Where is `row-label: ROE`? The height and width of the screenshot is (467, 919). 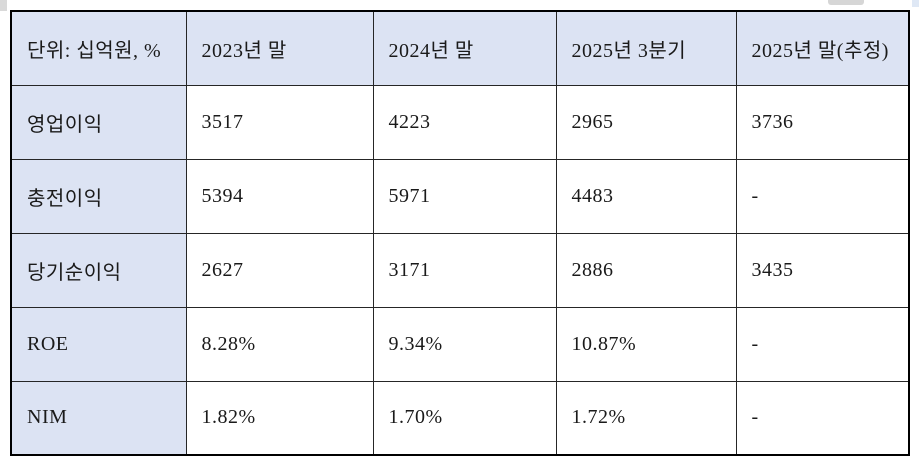 row-label: ROE is located at coordinates (98, 344).